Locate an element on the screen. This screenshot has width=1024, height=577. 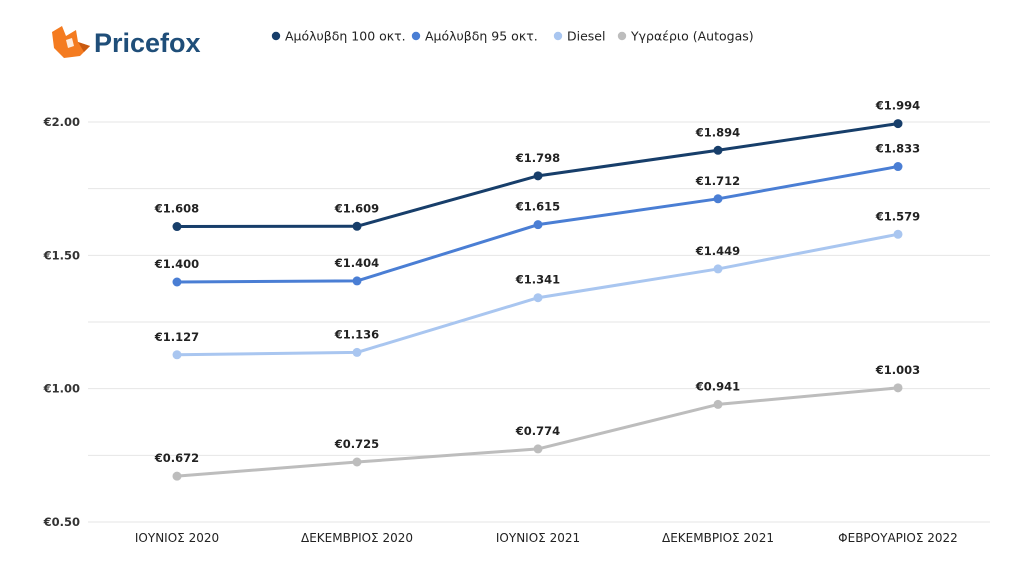
data-label: €1.712 is located at coordinates (717, 181).